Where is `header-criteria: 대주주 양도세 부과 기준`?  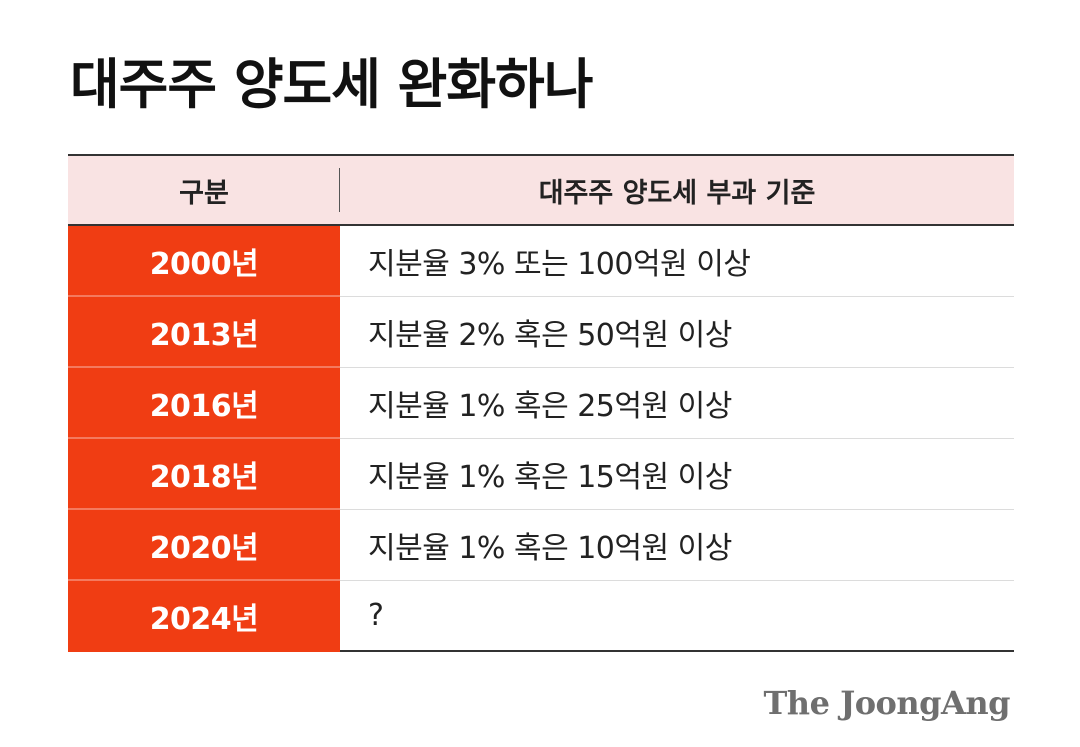
header-criteria: 대주주 양도세 부과 기준 is located at coordinates (677, 190).